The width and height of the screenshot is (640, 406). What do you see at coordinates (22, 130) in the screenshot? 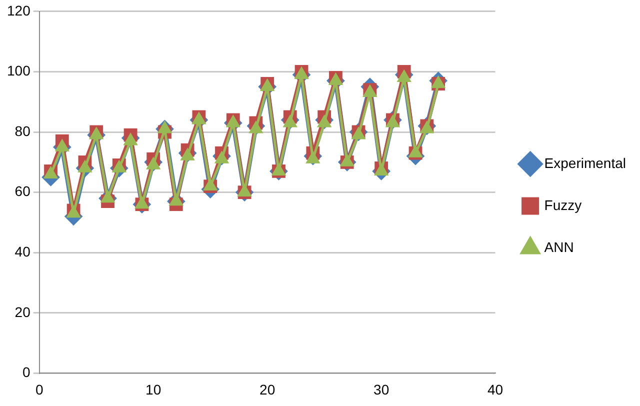
I see `y-tick-label: 80` at bounding box center [22, 130].